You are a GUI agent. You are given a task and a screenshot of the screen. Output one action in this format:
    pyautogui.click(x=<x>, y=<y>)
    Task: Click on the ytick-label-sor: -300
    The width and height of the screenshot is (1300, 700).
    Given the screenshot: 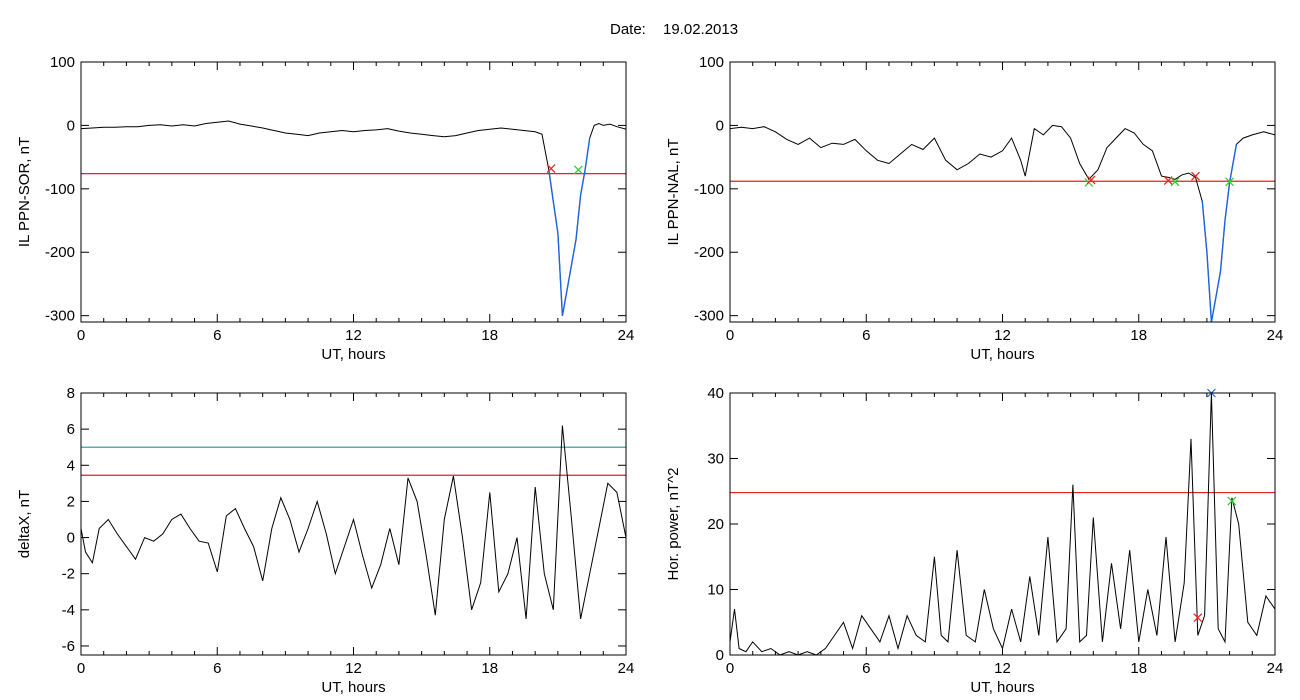 What is the action you would take?
    pyautogui.click(x=60, y=316)
    